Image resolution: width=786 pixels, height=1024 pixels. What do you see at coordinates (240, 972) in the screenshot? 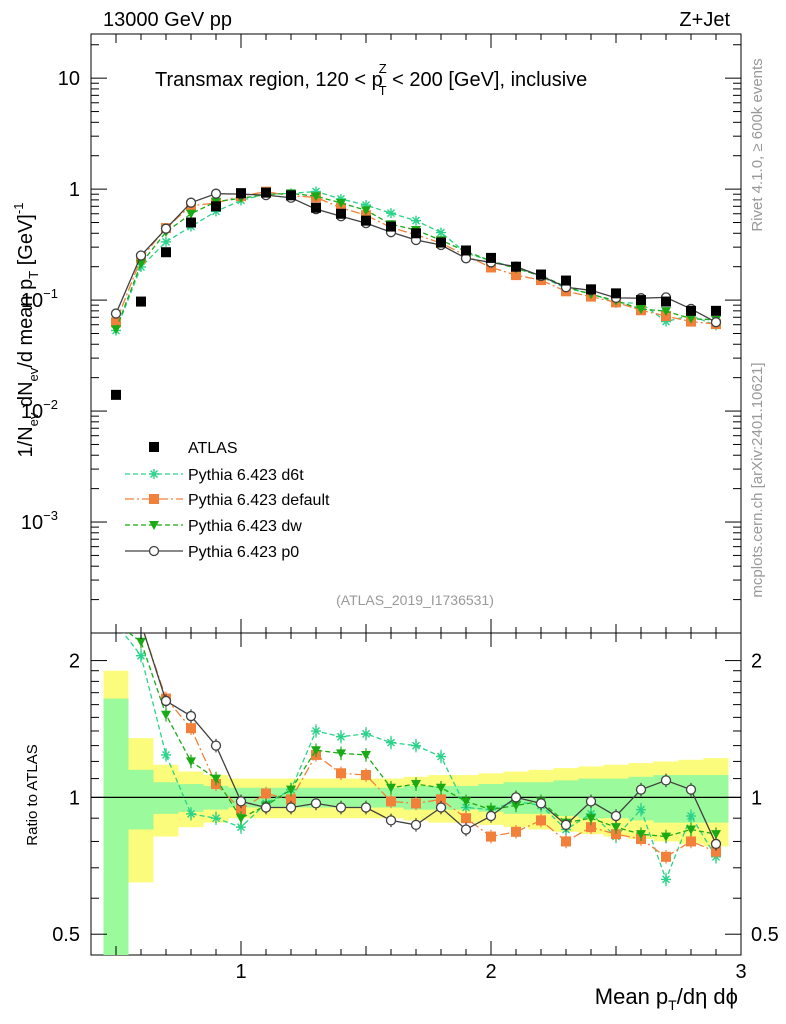
I see `x-tick-label: 1` at bounding box center [240, 972].